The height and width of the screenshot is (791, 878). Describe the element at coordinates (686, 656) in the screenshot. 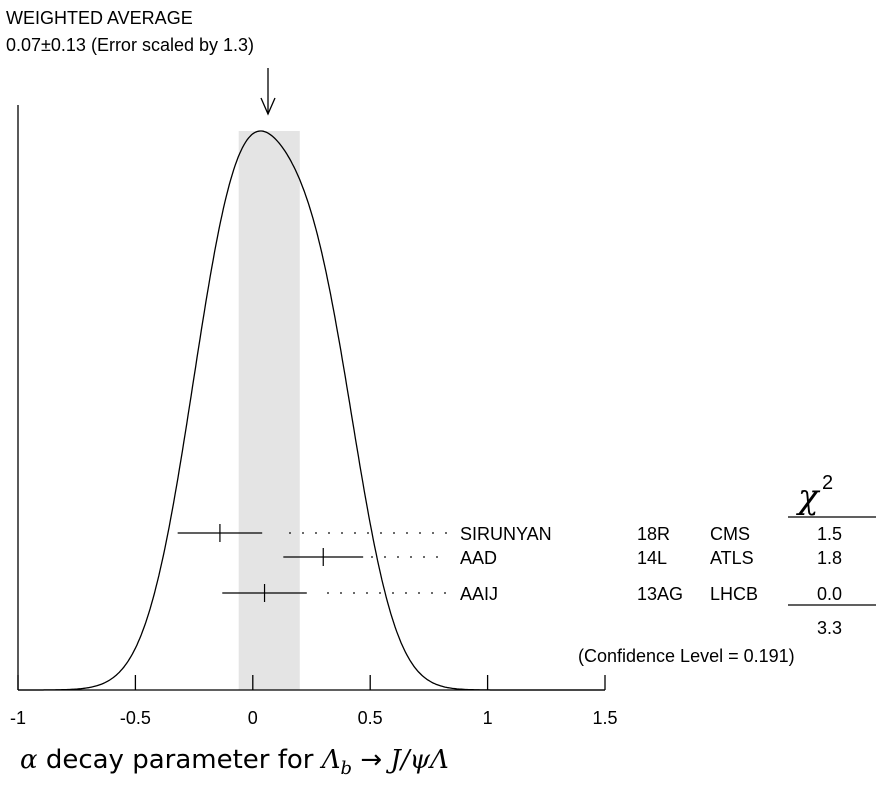

I see `confidence-level: (Confidence Level = 0.191)` at that location.